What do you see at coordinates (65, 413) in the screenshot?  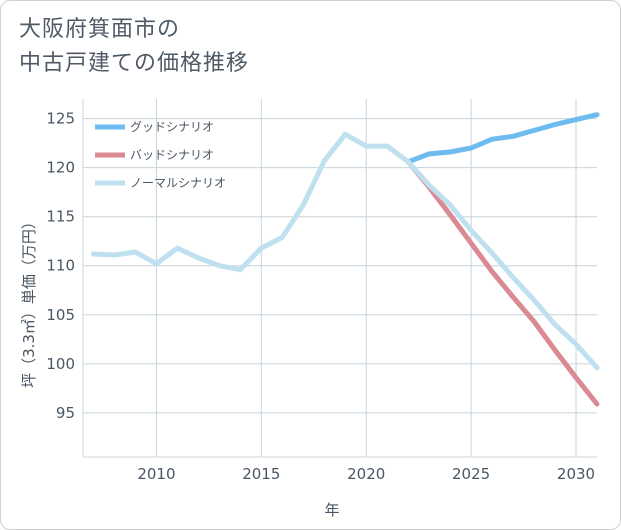 I see `y-tick-label: 95` at bounding box center [65, 413].